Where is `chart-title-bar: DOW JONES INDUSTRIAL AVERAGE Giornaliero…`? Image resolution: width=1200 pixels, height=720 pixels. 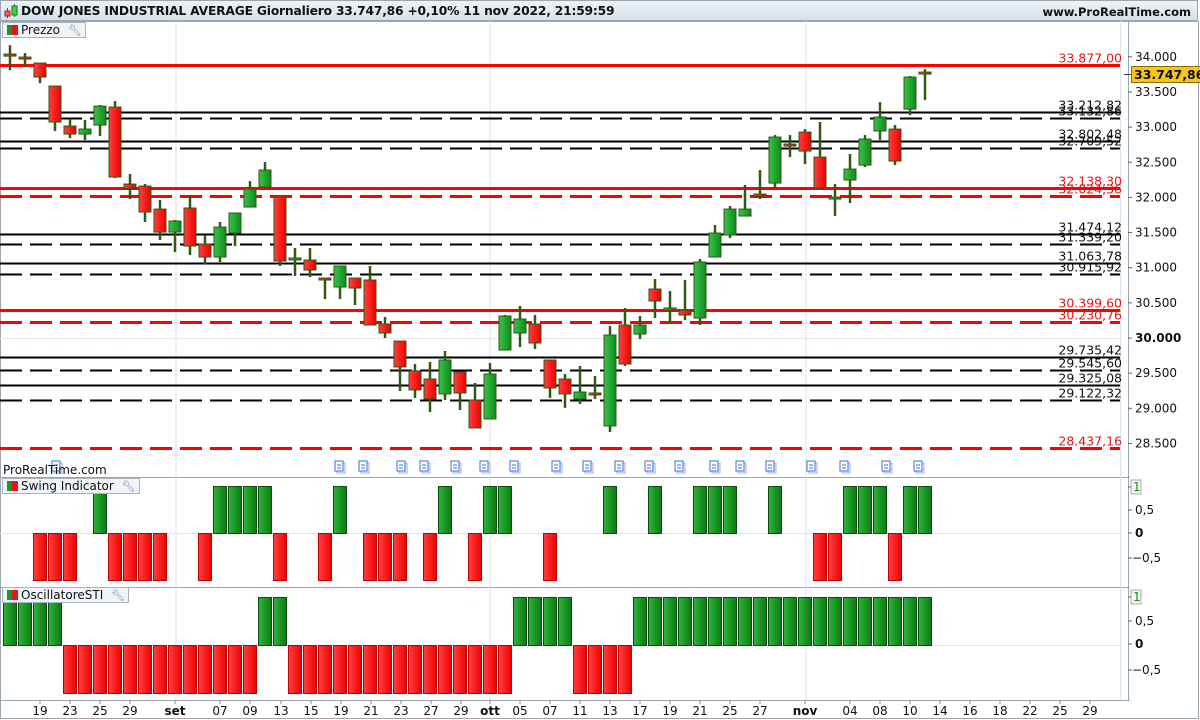 chart-title-bar: DOW JONES INDUSTRIAL AVERAGE Giornaliero… is located at coordinates (599, 10).